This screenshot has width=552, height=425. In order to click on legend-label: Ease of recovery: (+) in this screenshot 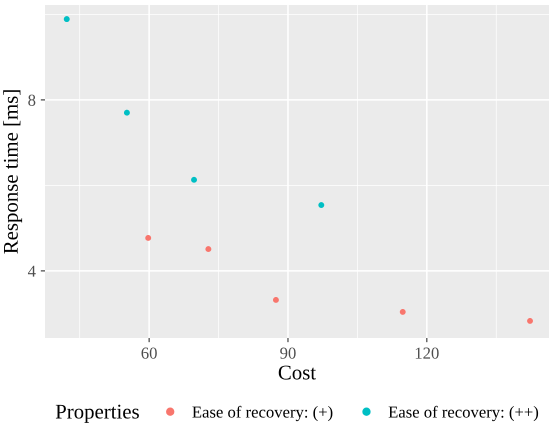, I will do `click(262, 414)`.